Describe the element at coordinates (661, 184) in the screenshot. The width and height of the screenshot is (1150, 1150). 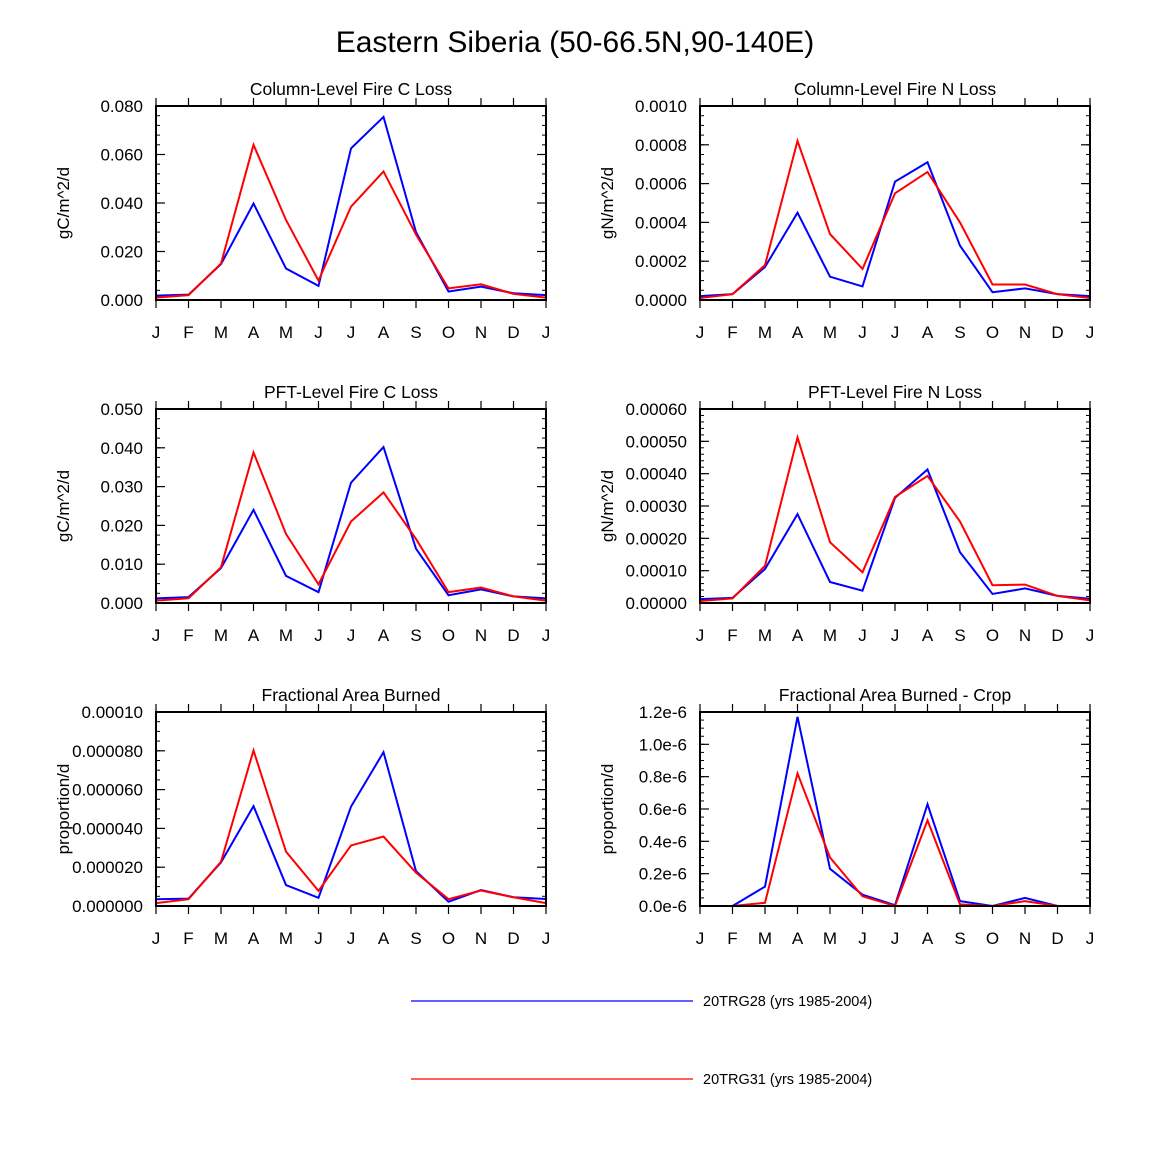
I see `y-tick-label: 0.0006` at that location.